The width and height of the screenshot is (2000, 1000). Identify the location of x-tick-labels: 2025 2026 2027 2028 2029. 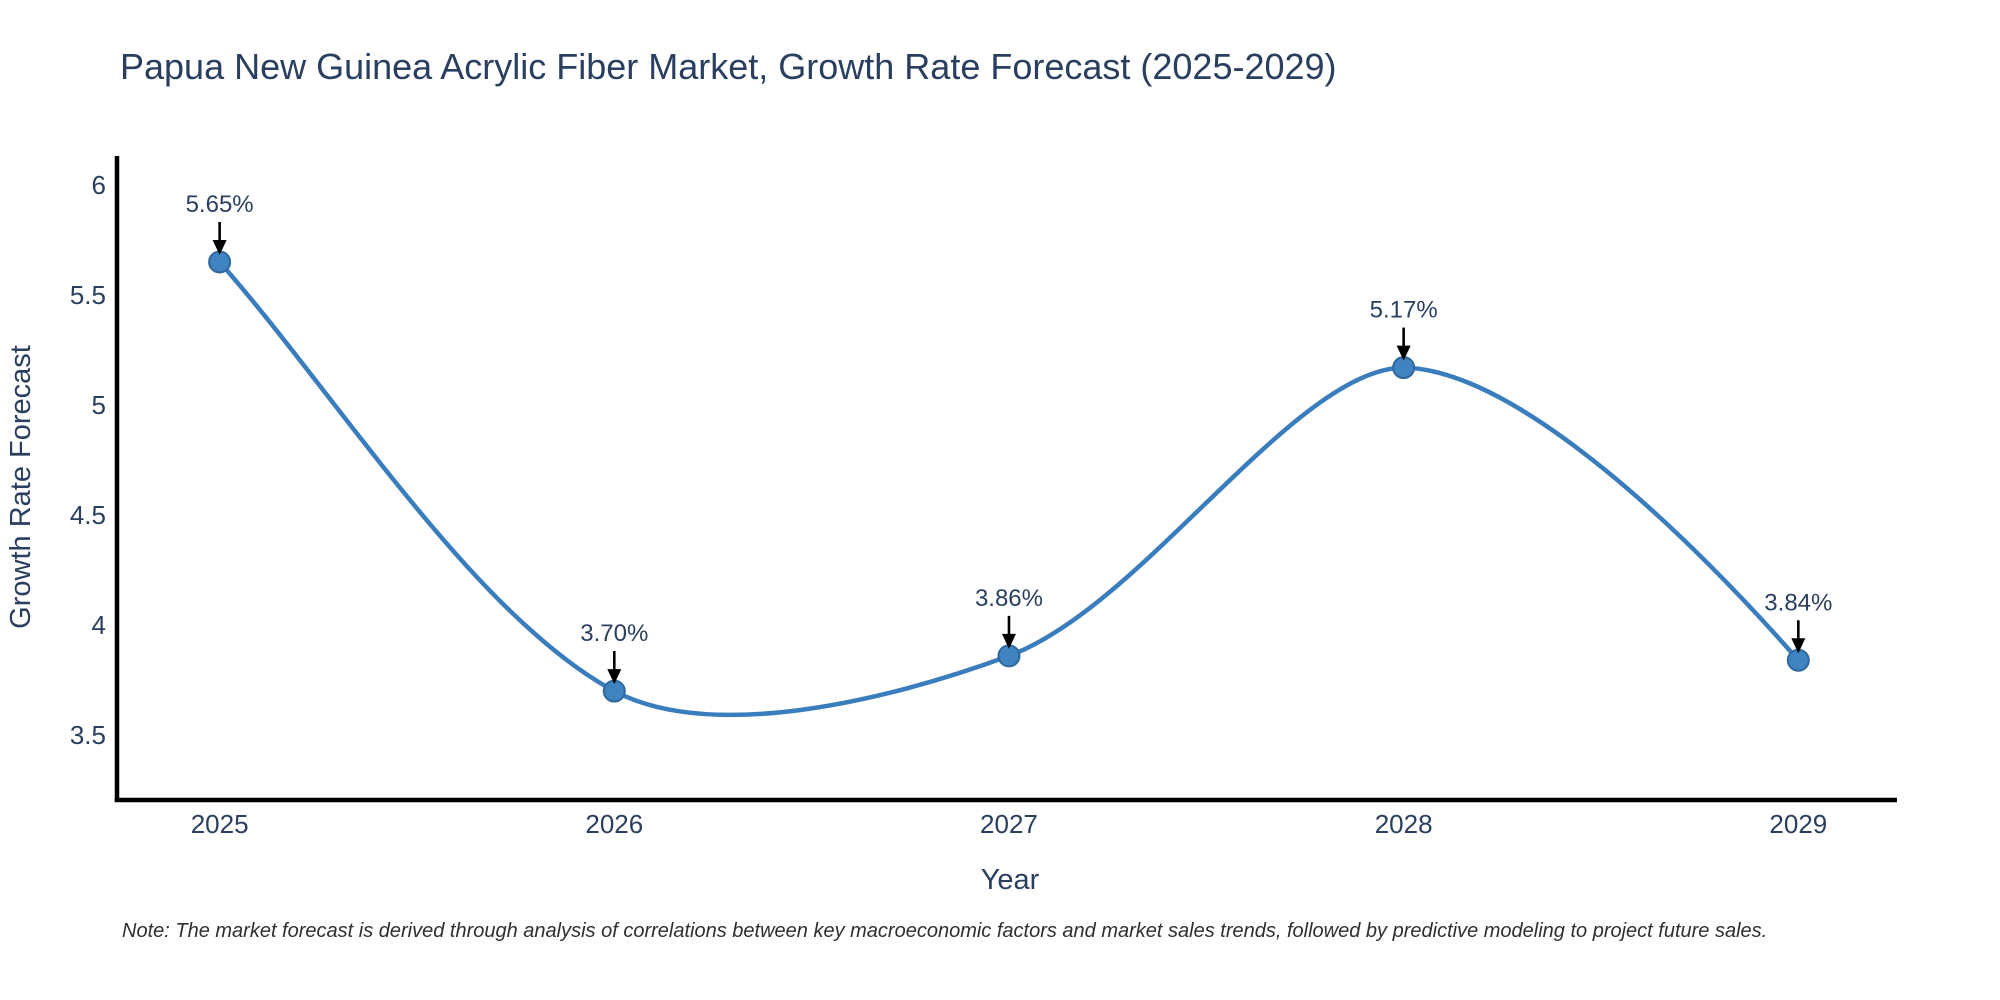
(1009, 824).